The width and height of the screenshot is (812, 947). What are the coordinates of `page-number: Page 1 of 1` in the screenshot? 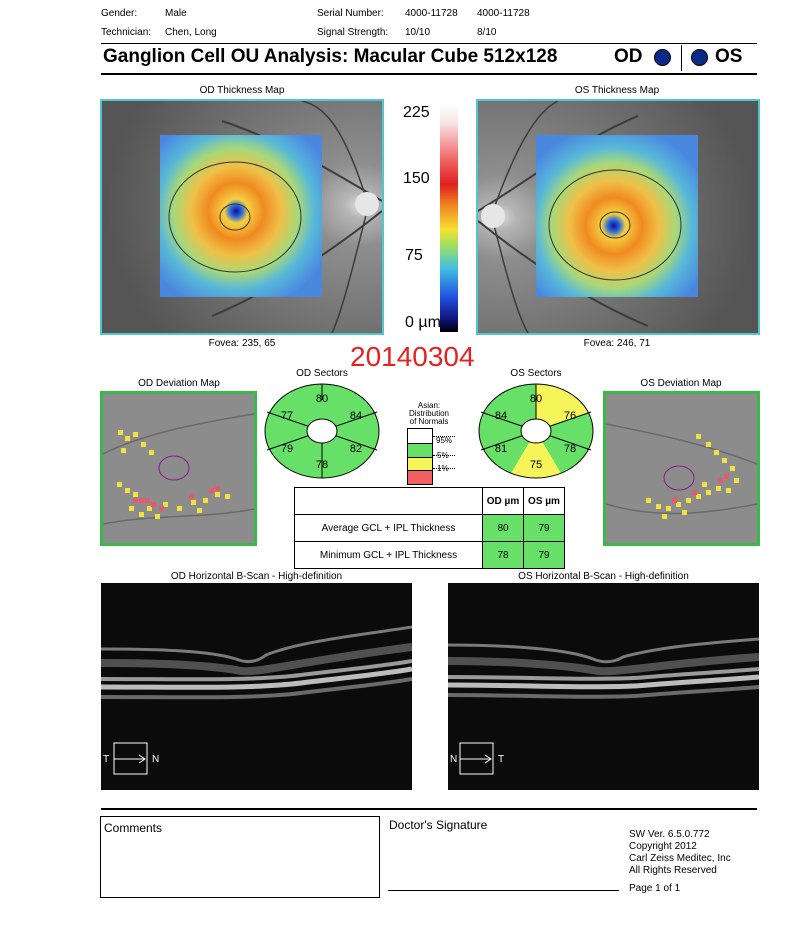 It's located at (655, 888).